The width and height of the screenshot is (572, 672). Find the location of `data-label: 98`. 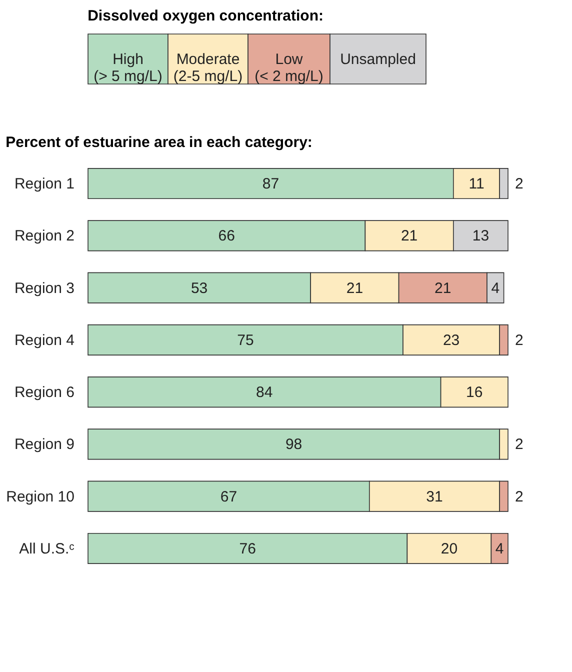

data-label: 98 is located at coordinates (293, 445).